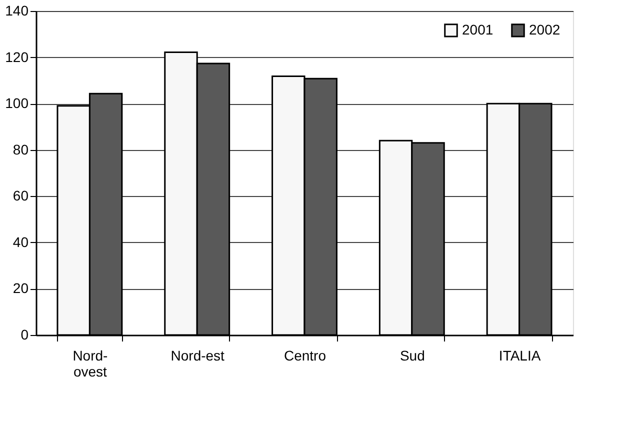  Describe the element at coordinates (544, 29) in the screenshot. I see `legend-label: 2002` at that location.